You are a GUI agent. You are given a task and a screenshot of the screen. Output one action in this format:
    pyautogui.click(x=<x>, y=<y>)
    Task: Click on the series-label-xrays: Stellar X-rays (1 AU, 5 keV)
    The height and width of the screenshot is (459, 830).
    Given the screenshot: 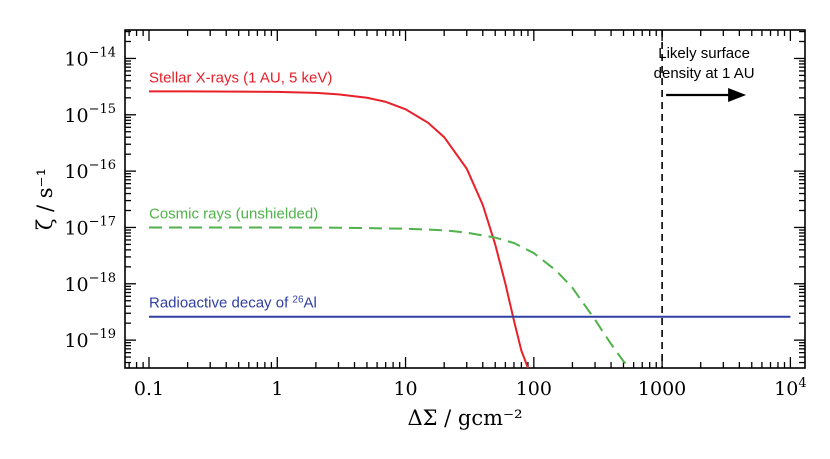 What is the action you would take?
    pyautogui.click(x=240, y=77)
    